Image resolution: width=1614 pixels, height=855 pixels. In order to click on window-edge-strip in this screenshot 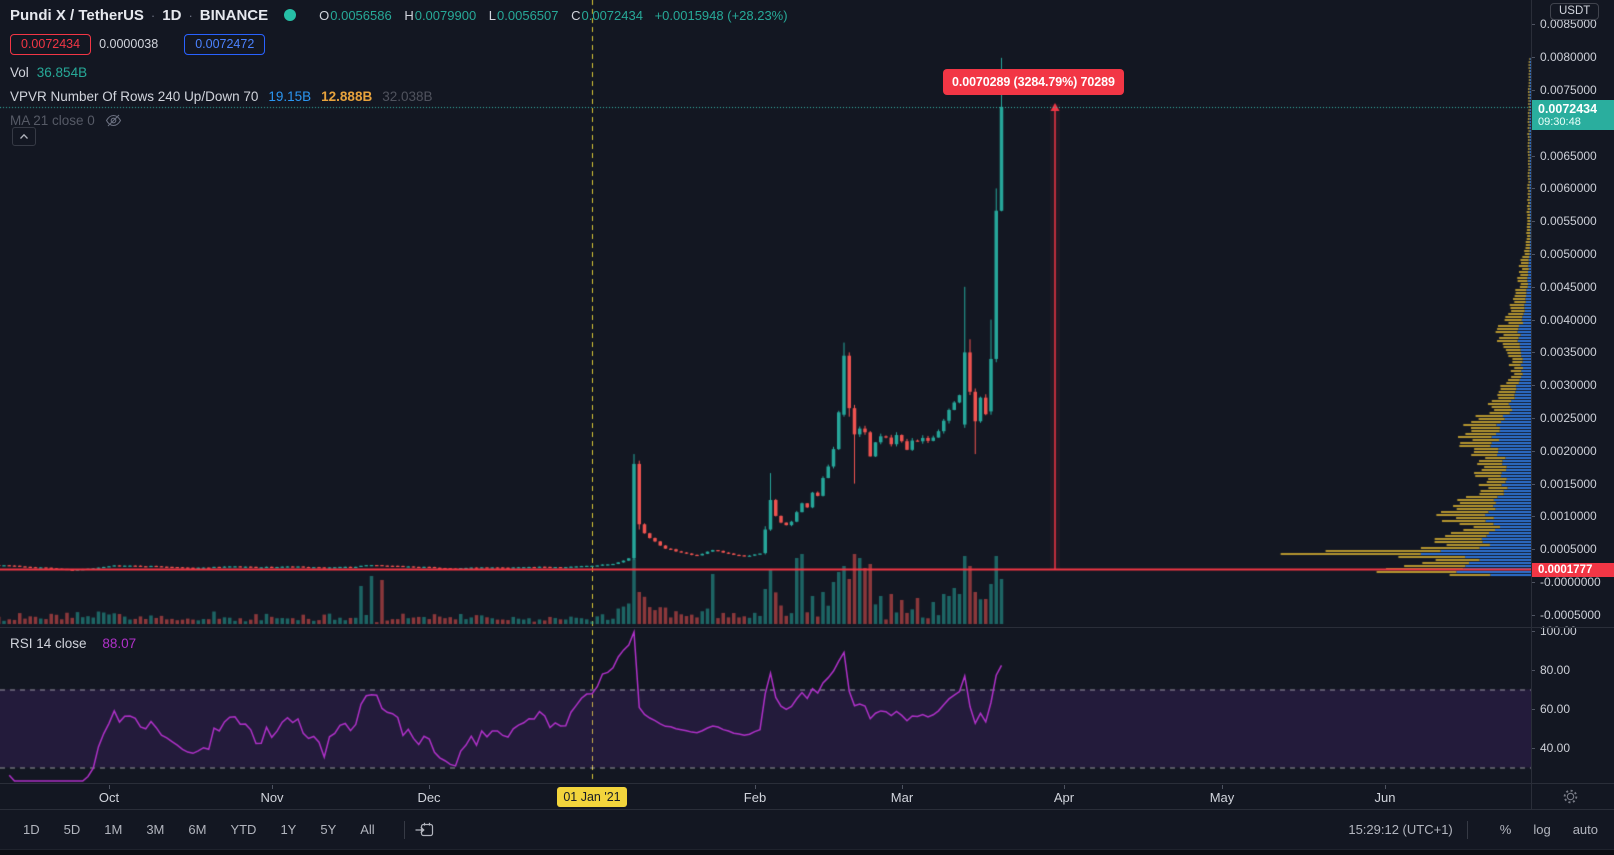, I will do `click(807, 852)`.